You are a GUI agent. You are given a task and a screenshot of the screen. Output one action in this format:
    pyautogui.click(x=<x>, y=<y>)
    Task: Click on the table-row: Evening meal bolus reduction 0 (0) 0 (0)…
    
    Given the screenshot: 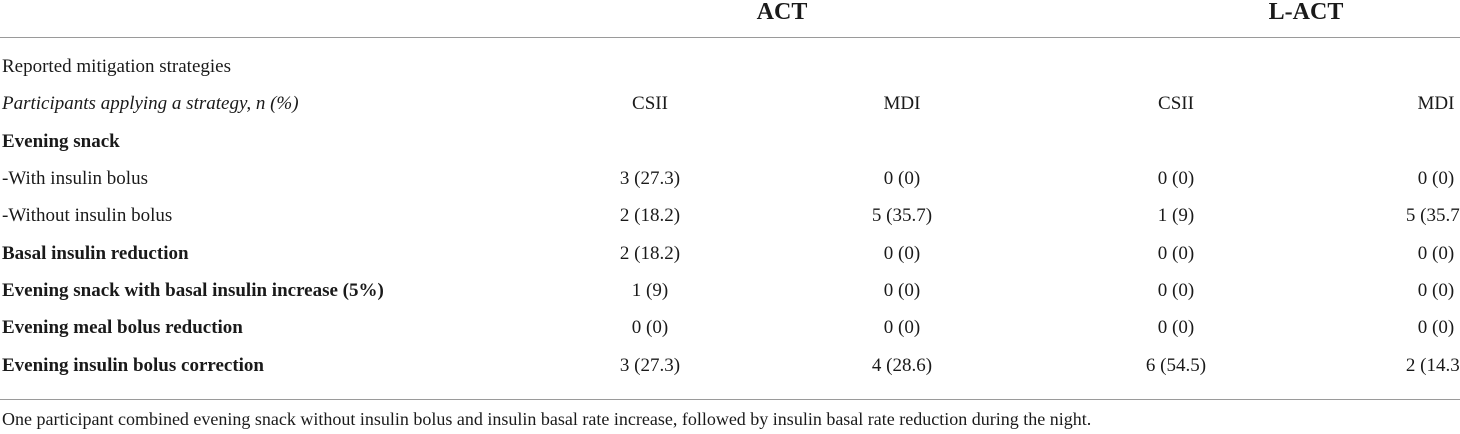 What is the action you would take?
    pyautogui.click(x=730, y=327)
    